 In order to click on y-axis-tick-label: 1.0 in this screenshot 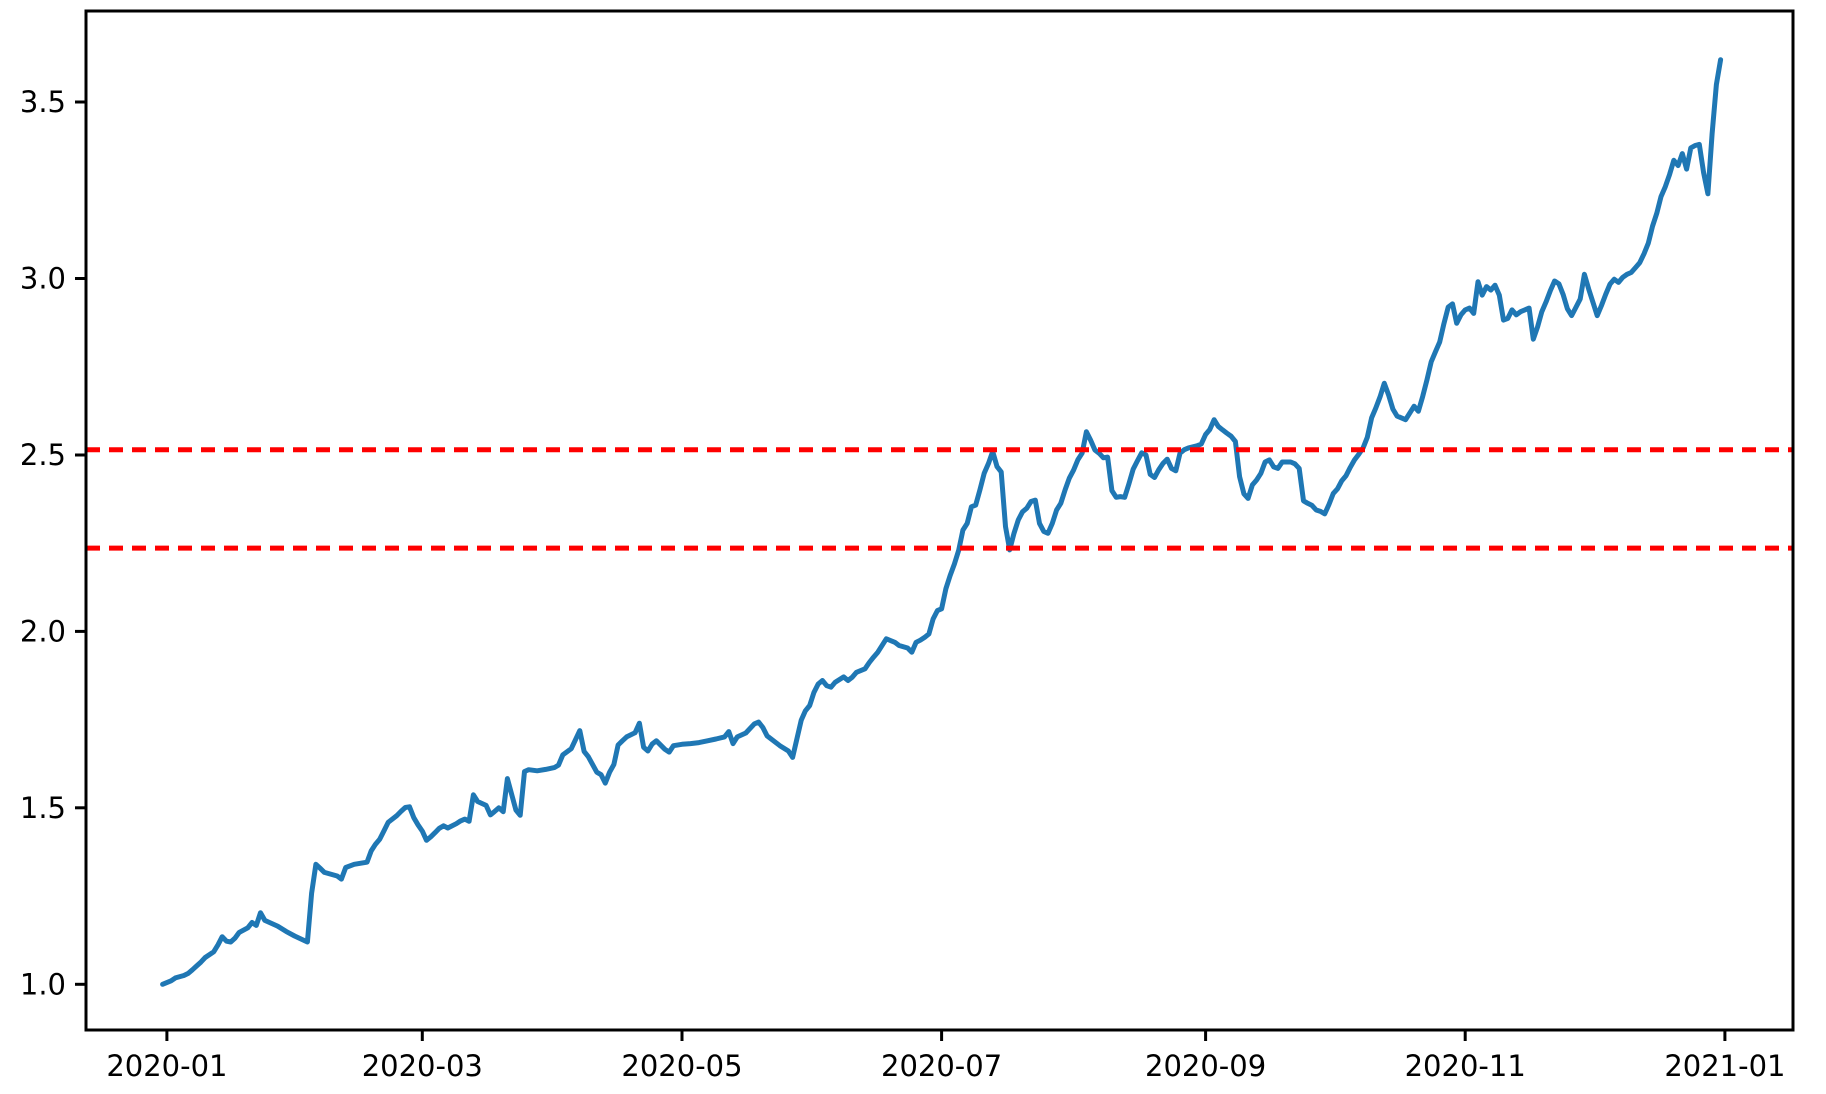, I will do `click(43, 984)`.